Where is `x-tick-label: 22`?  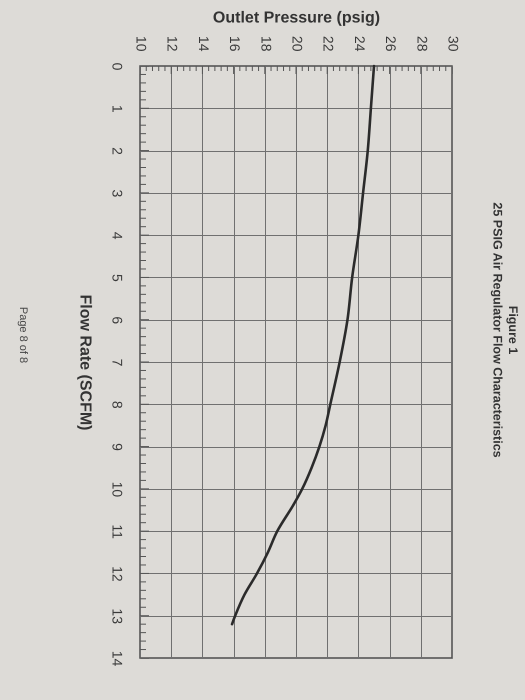
x-tick-label: 22 is located at coordinates (328, 44).